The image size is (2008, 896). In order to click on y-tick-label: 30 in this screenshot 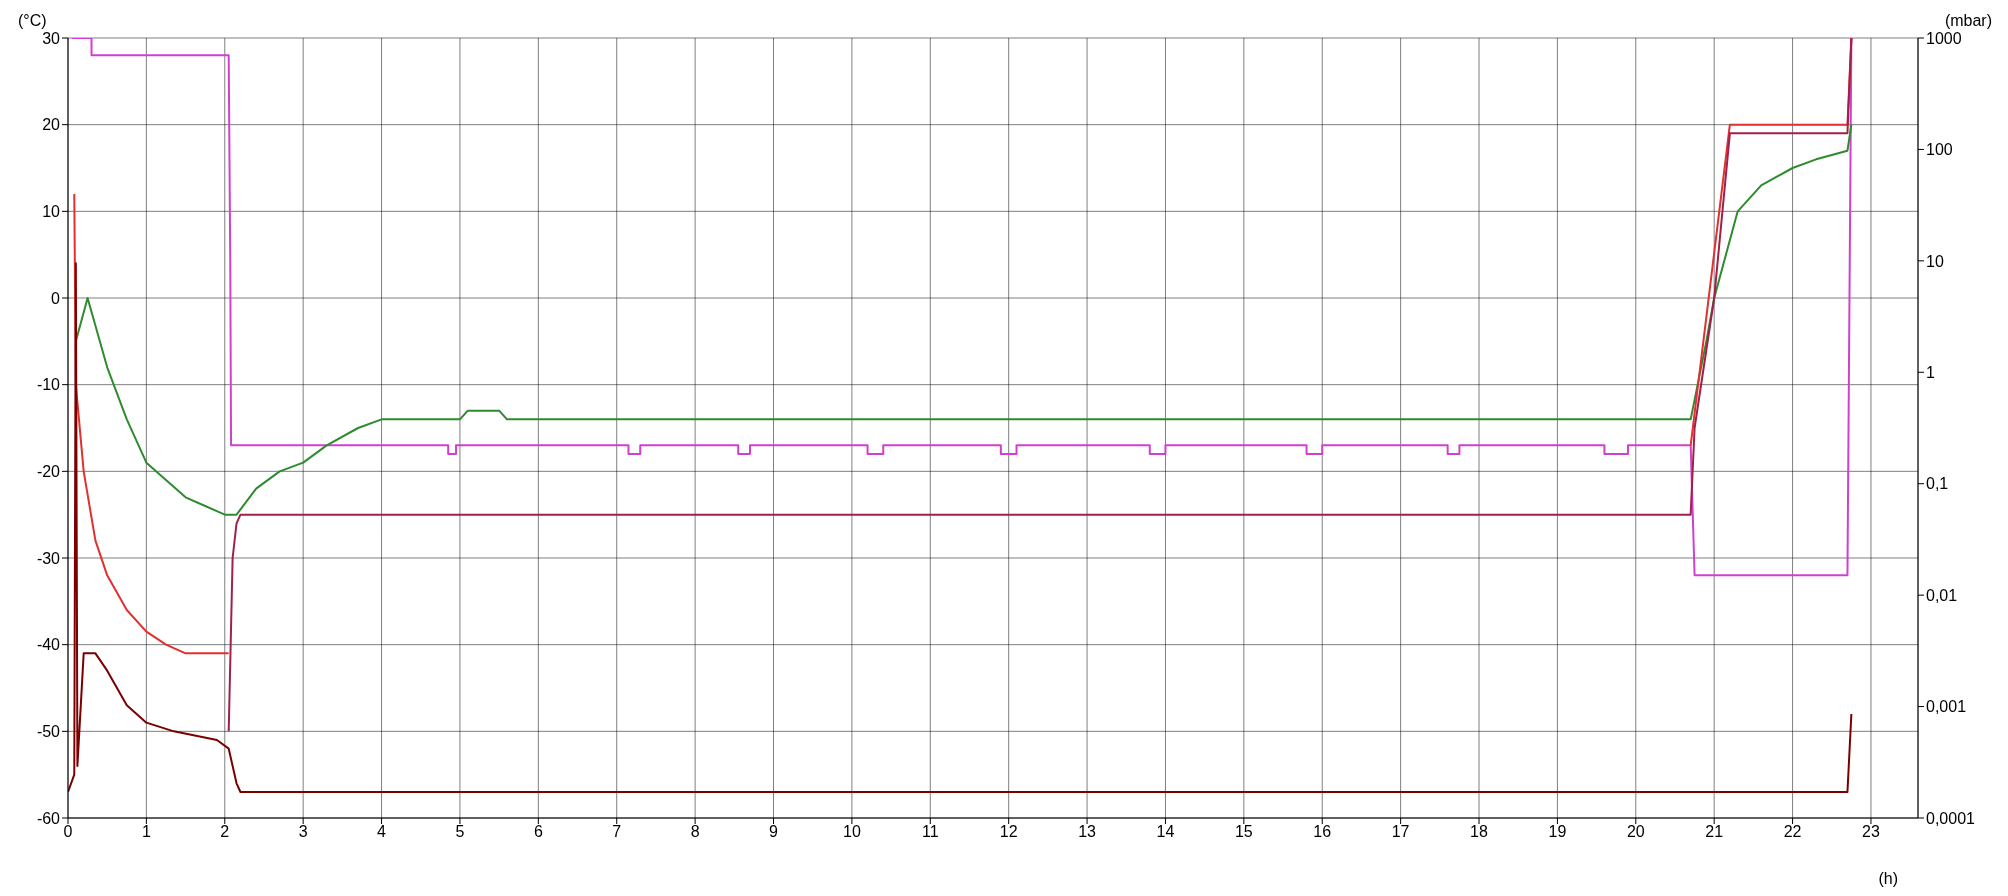, I will do `click(51, 38)`.